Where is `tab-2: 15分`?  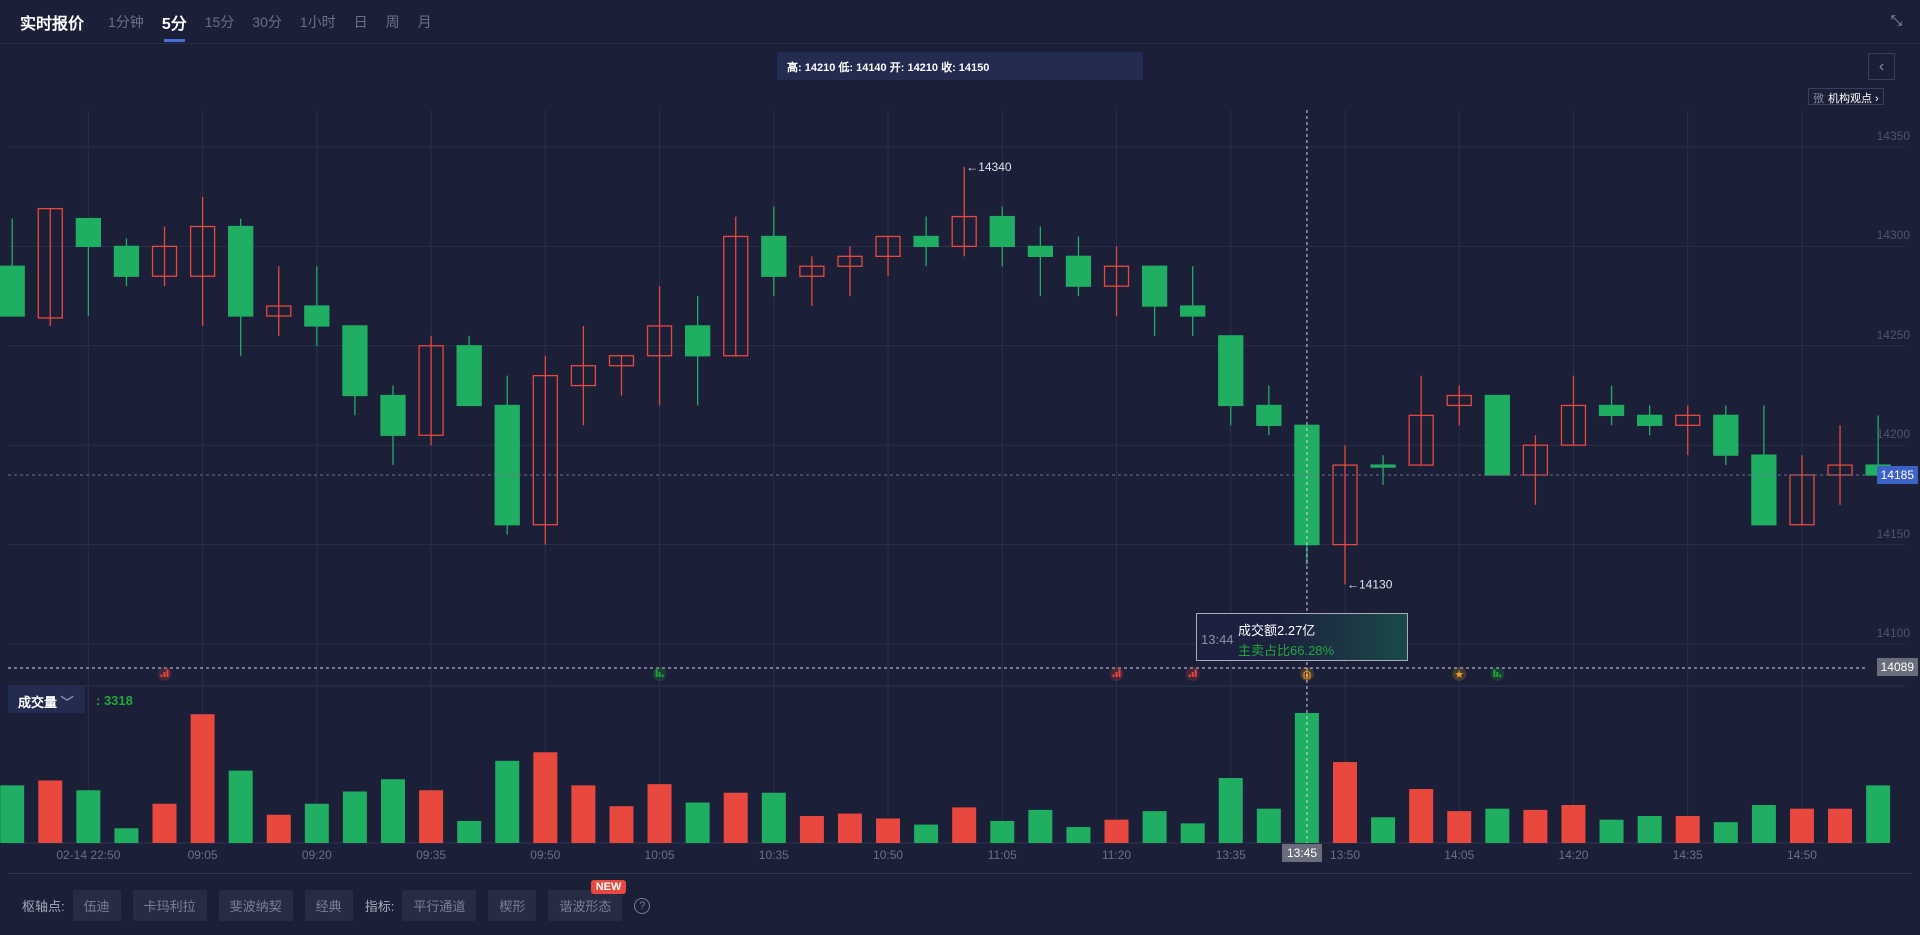
tab-2: 15分 is located at coordinates (219, 21).